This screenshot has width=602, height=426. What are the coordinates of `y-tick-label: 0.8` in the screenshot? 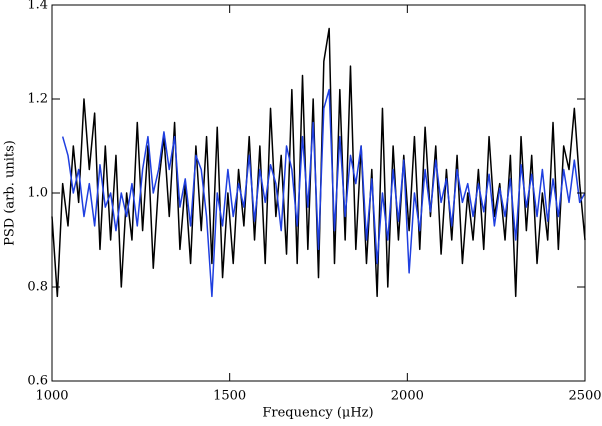 It's located at (37, 287).